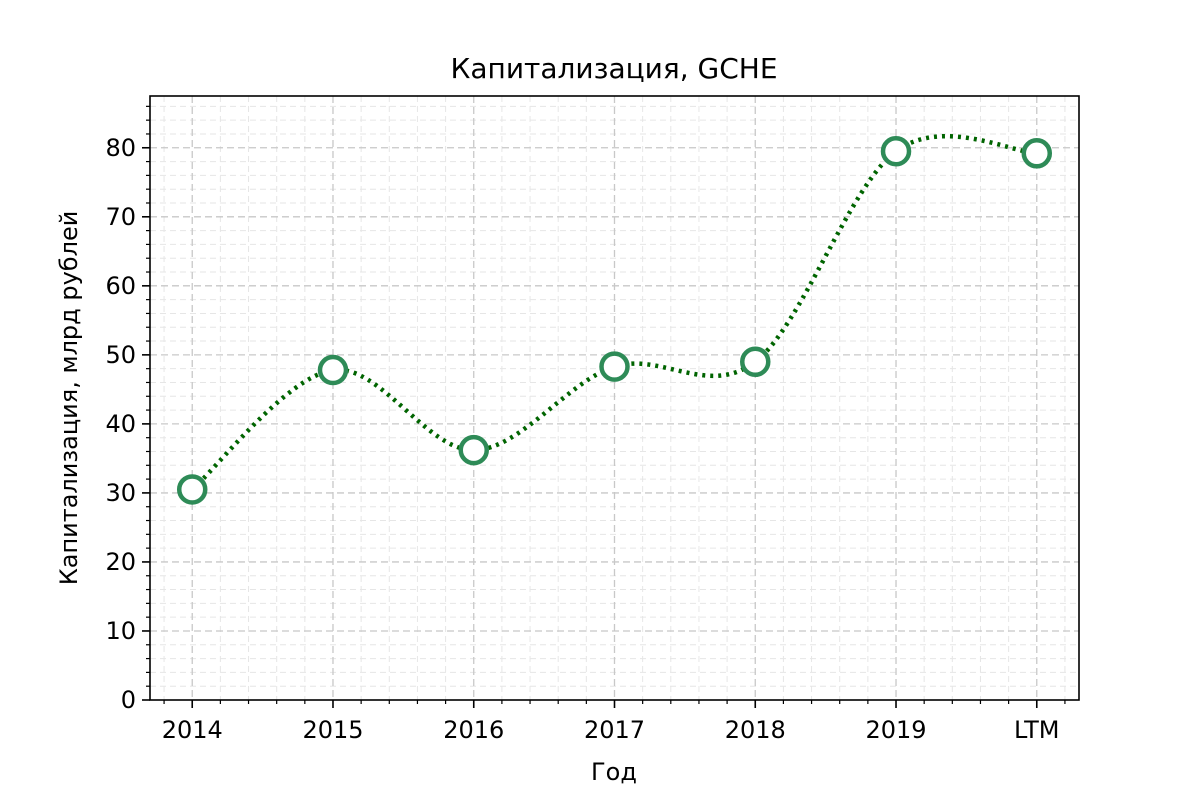 This screenshot has height=804, width=1200. Describe the element at coordinates (120, 631) in the screenshot. I see `y-tick-label: 10` at that location.